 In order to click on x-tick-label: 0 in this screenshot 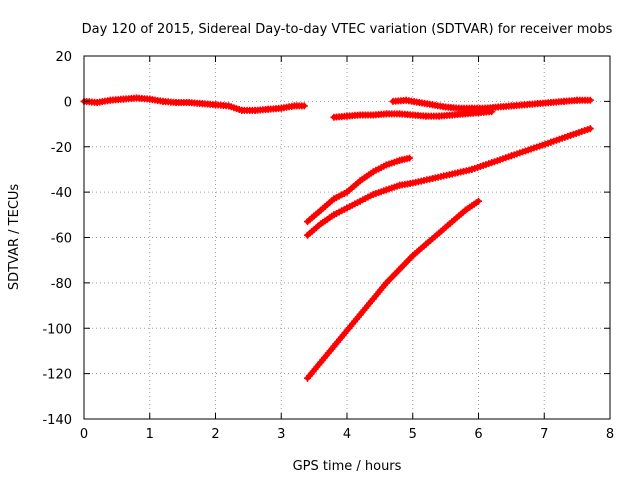, I will do `click(84, 434)`.